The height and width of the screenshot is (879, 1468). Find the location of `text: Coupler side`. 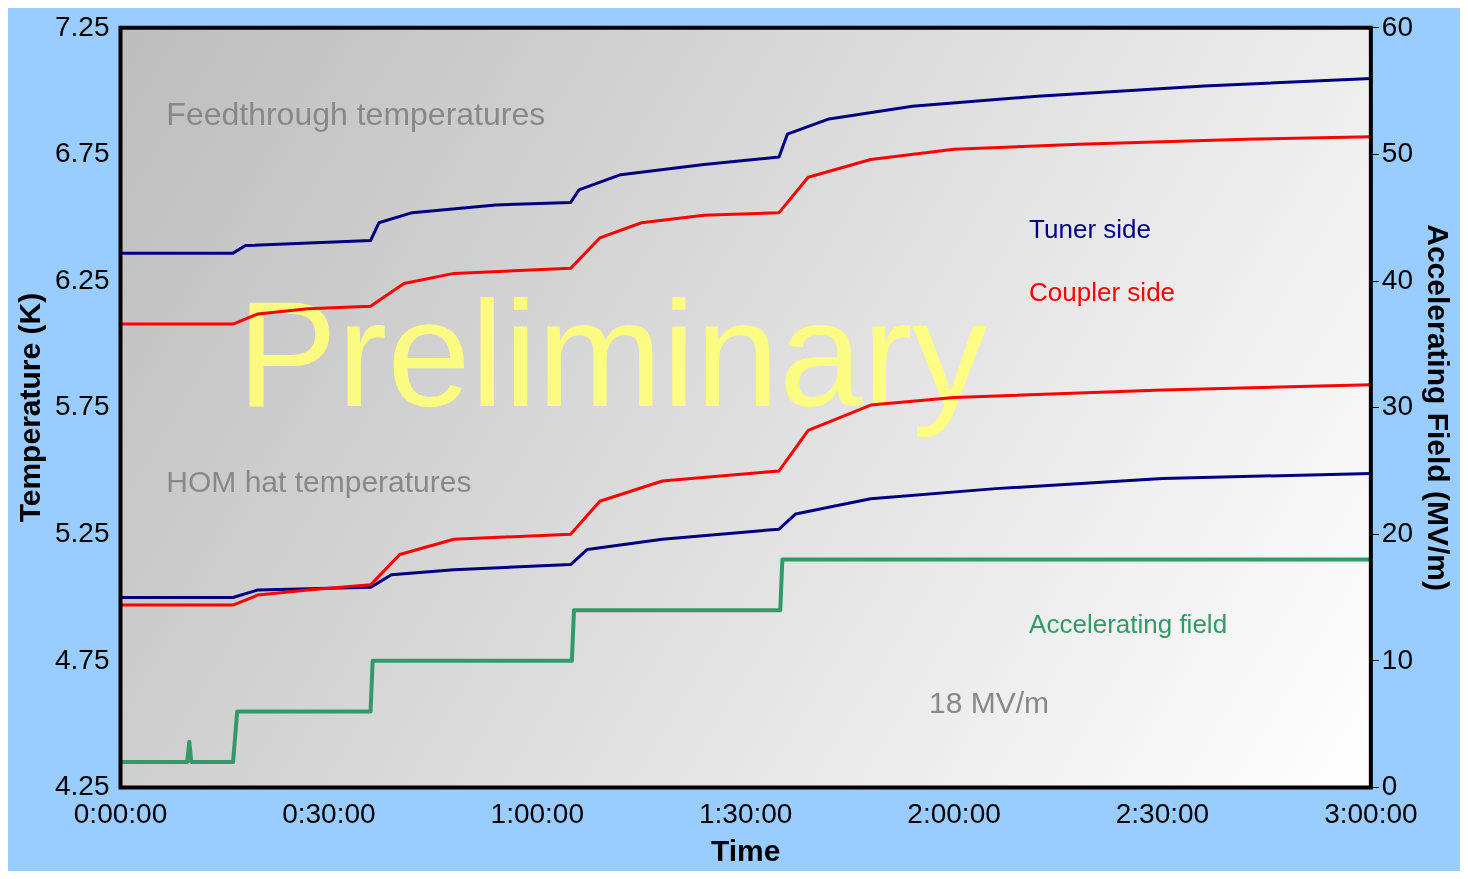

text: Coupler side is located at coordinates (1102, 291).